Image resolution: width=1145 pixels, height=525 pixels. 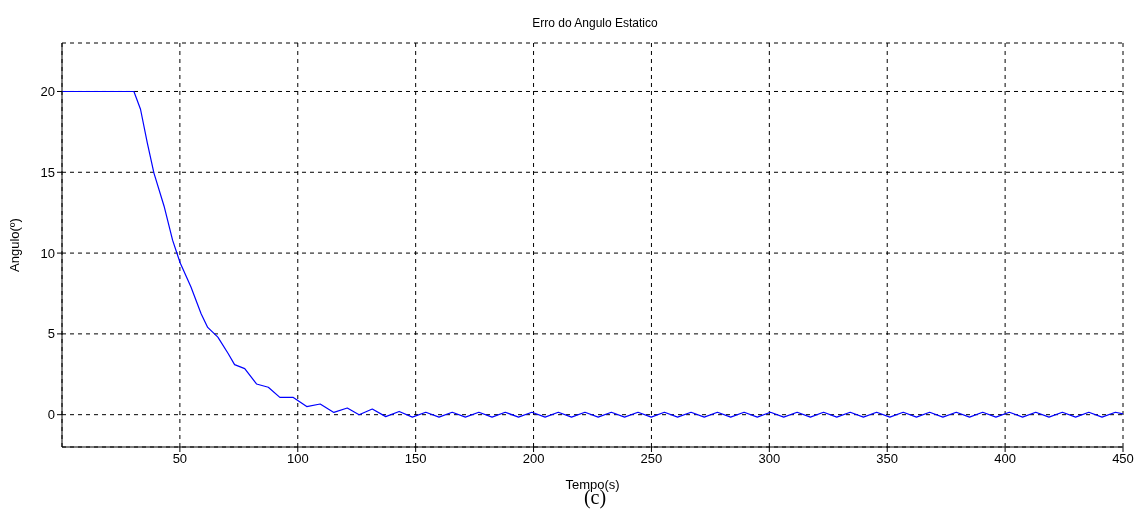 I want to click on x-tick-label: 300, so click(x=769, y=459).